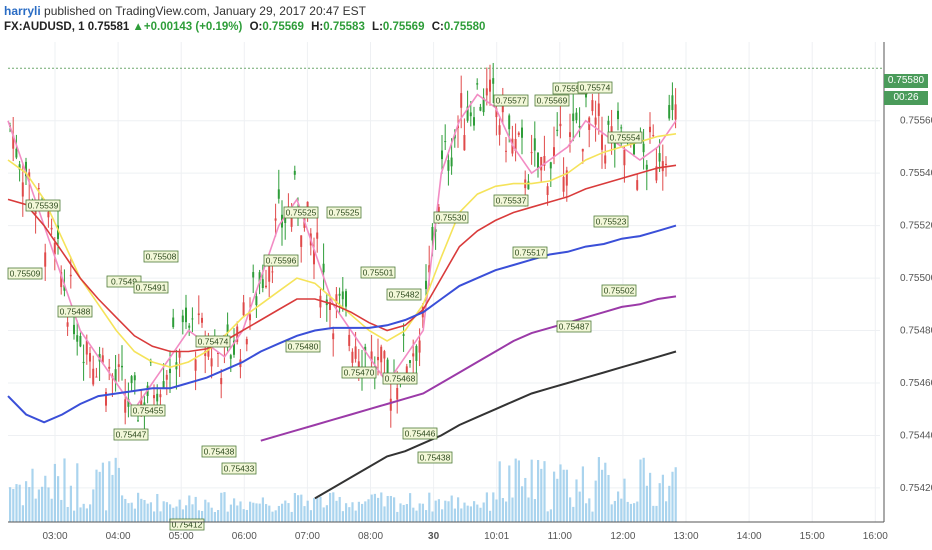 This screenshot has width=932, height=550. I want to click on price-label: 0.75596, so click(281, 260).